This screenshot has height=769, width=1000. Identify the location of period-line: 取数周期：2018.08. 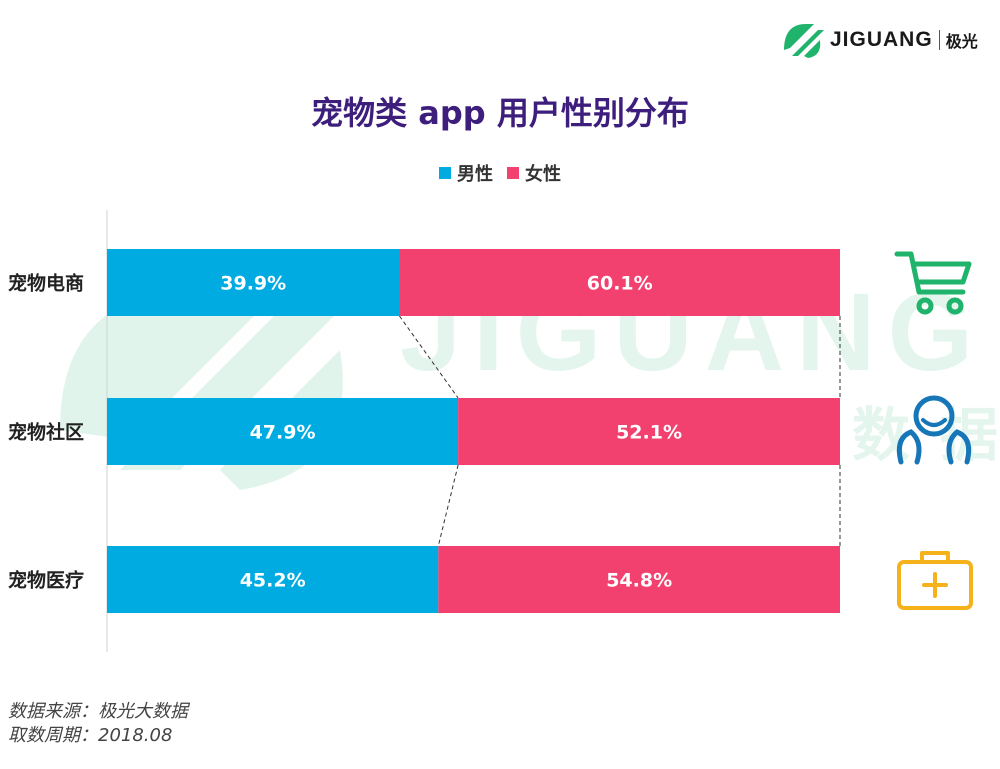
(90, 735).